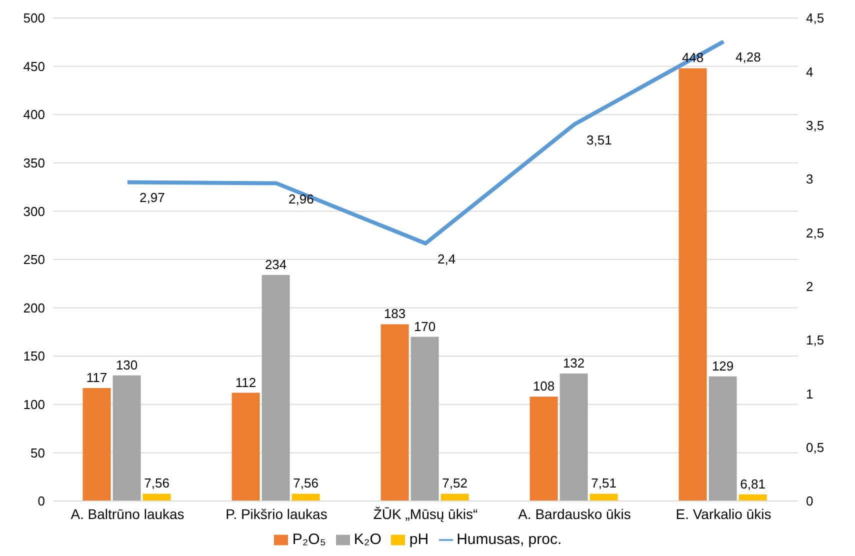 The image size is (855, 556). Describe the element at coordinates (543, 386) in the screenshot. I see `data-label: 108` at that location.